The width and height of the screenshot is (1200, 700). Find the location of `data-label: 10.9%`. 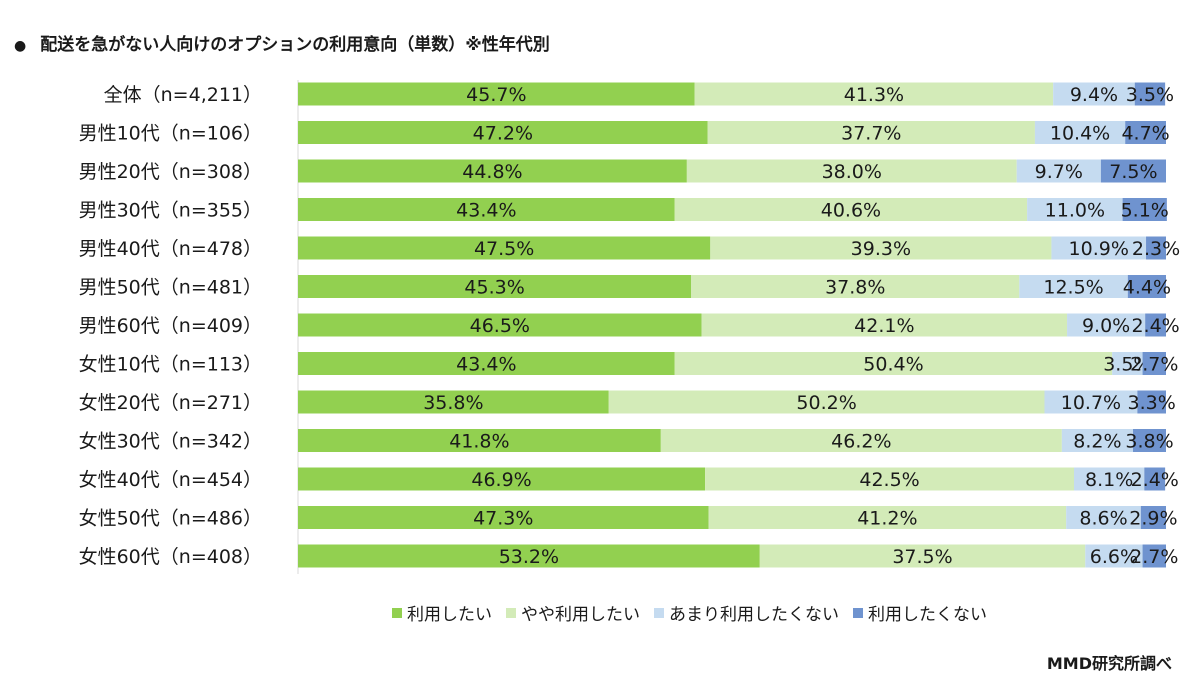

data-label: 10.9% is located at coordinates (1099, 249).